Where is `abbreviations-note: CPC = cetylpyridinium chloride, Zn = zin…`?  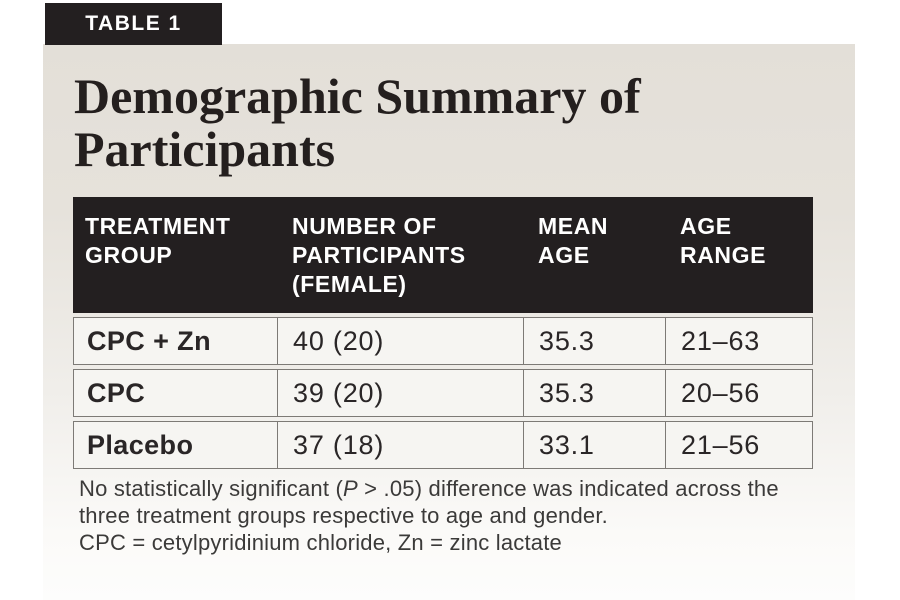 abbreviations-note: CPC = cetylpyridinium chloride, Zn = zin… is located at coordinates (320, 542).